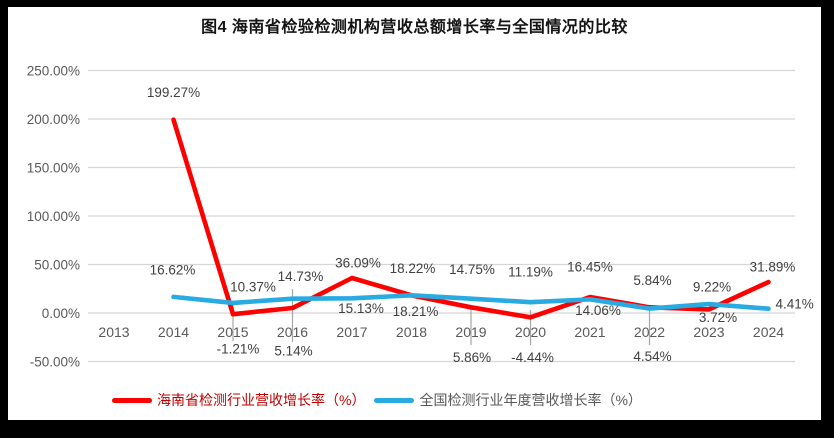  Describe the element at coordinates (411, 332) in the screenshot. I see `x-axis-tick: 2018` at that location.